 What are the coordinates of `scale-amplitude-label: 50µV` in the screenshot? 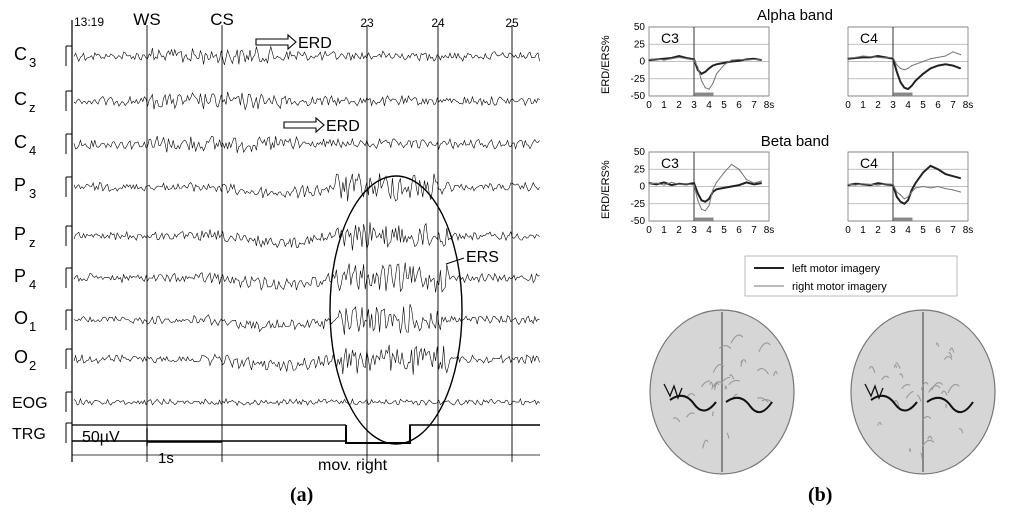 It's located at (101, 437).